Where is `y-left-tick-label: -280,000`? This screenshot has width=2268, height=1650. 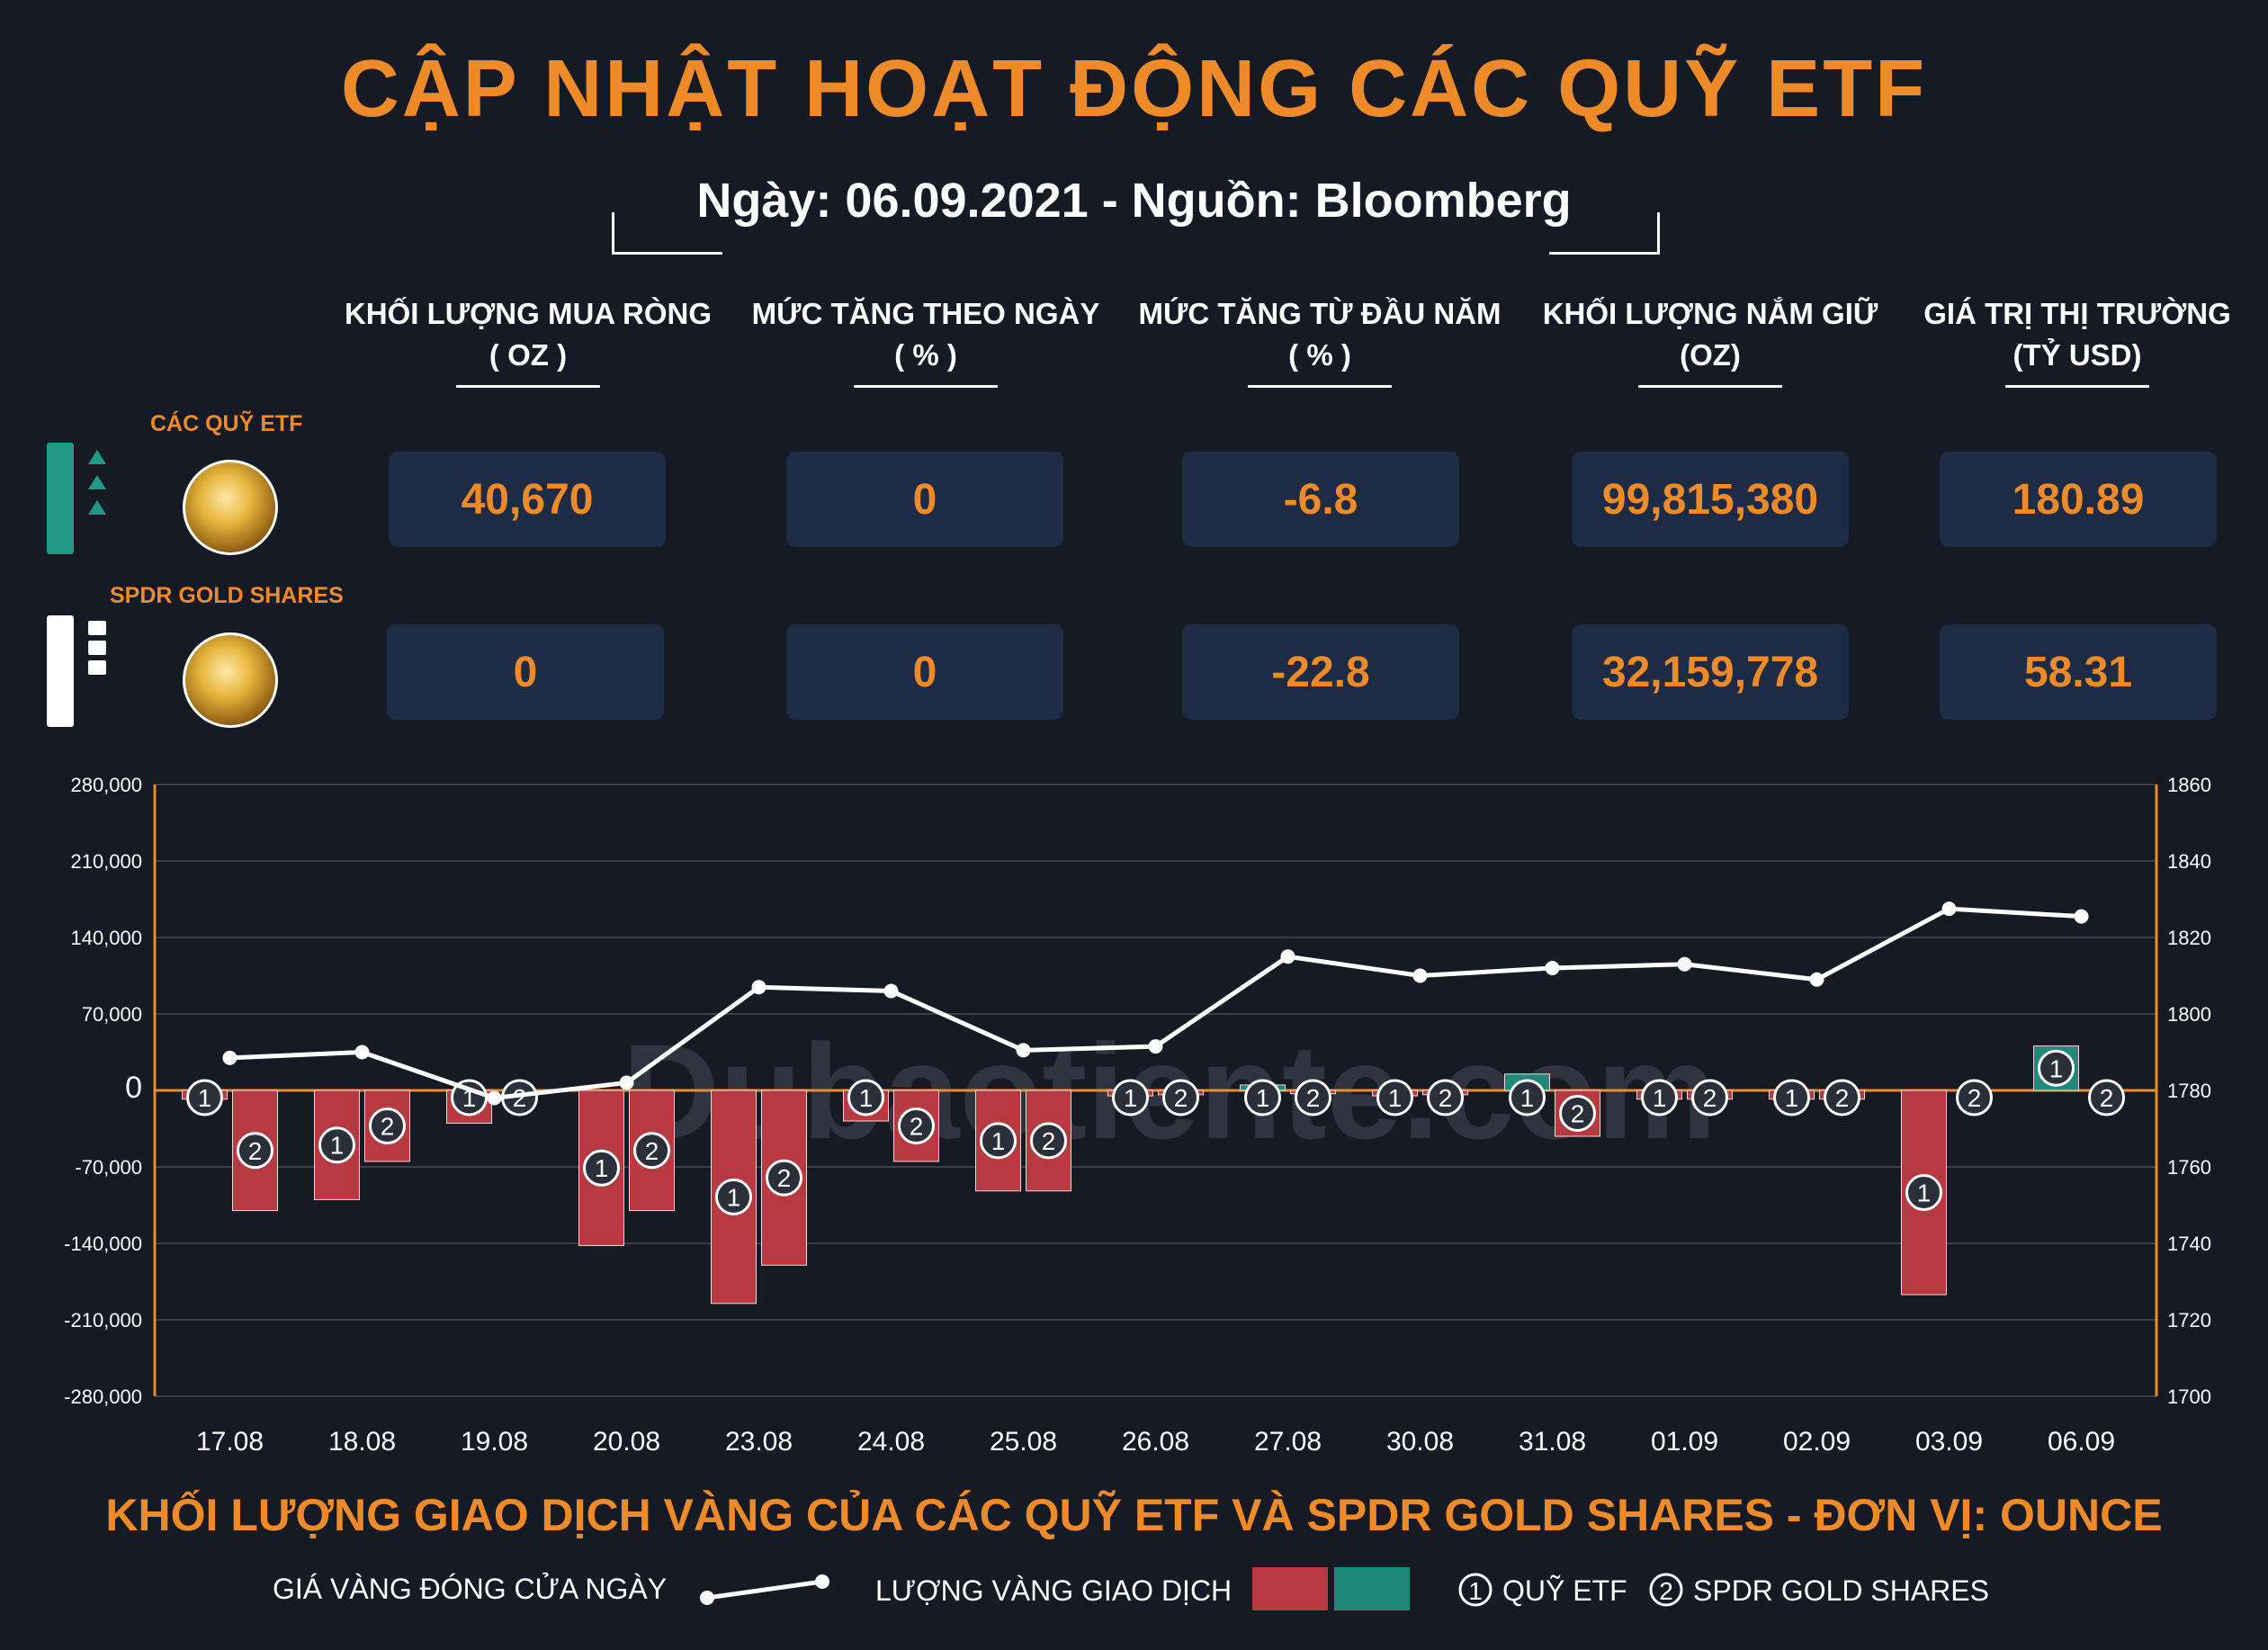 y-left-tick-label: -280,000 is located at coordinates (103, 1396).